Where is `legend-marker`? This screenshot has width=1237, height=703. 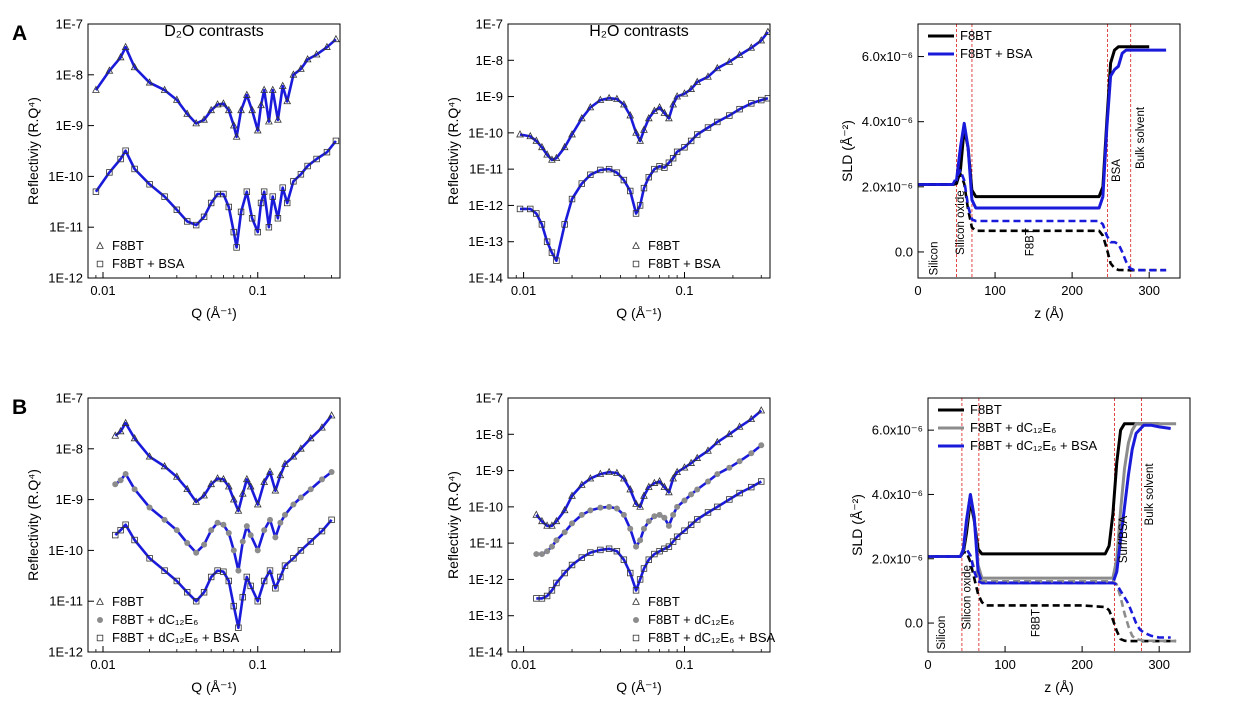
legend-marker is located at coordinates (636, 620).